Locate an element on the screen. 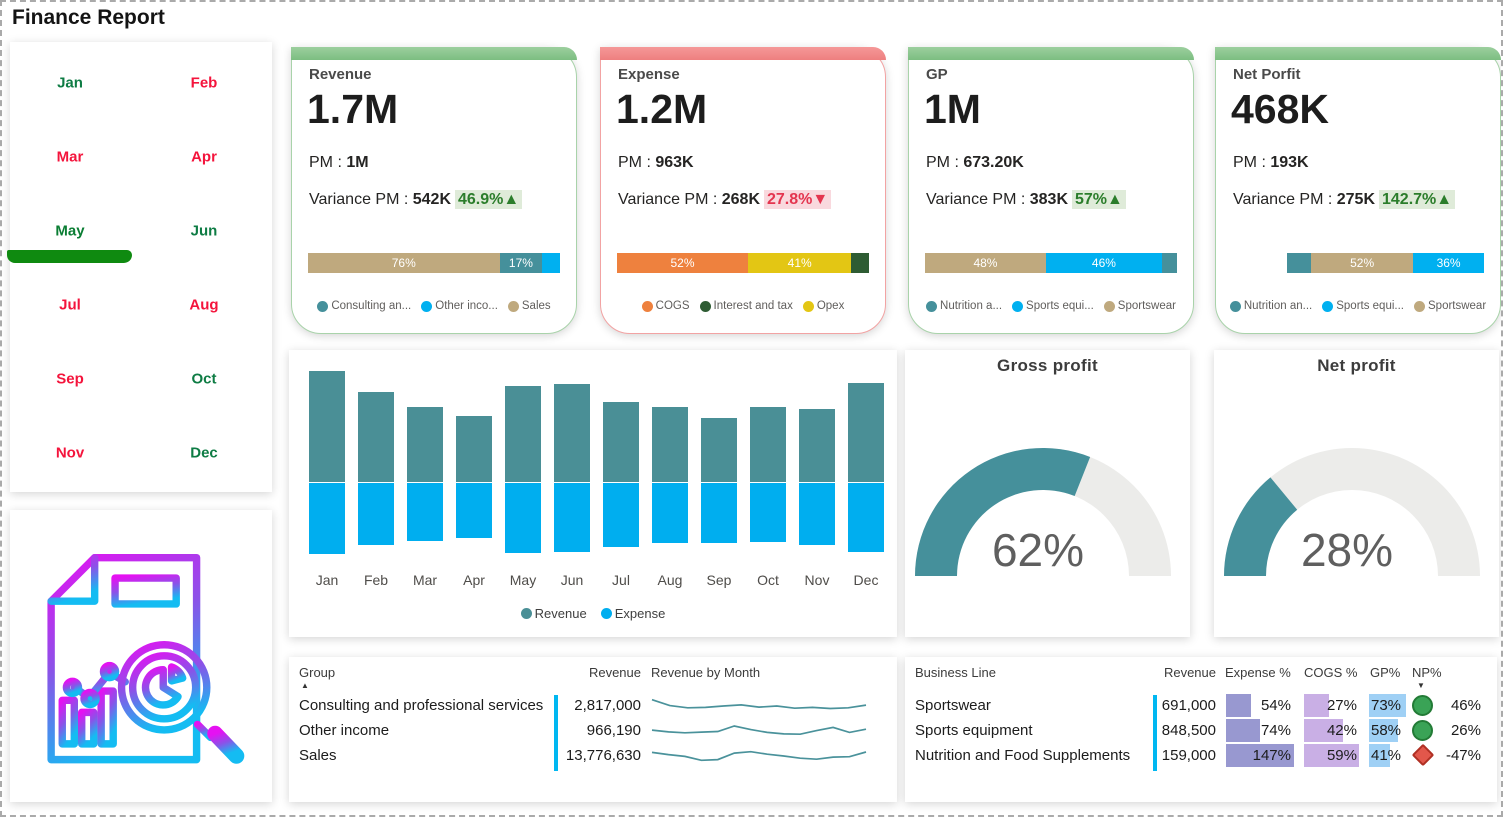 This screenshot has height=817, width=1503. expense-data-bar is located at coordinates (1243, 730).